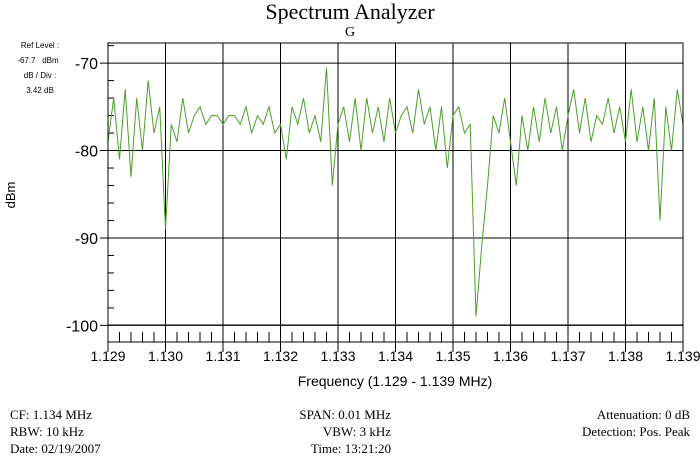  I want to click on footer-rbw: RBW: 10 kHz, so click(47, 431).